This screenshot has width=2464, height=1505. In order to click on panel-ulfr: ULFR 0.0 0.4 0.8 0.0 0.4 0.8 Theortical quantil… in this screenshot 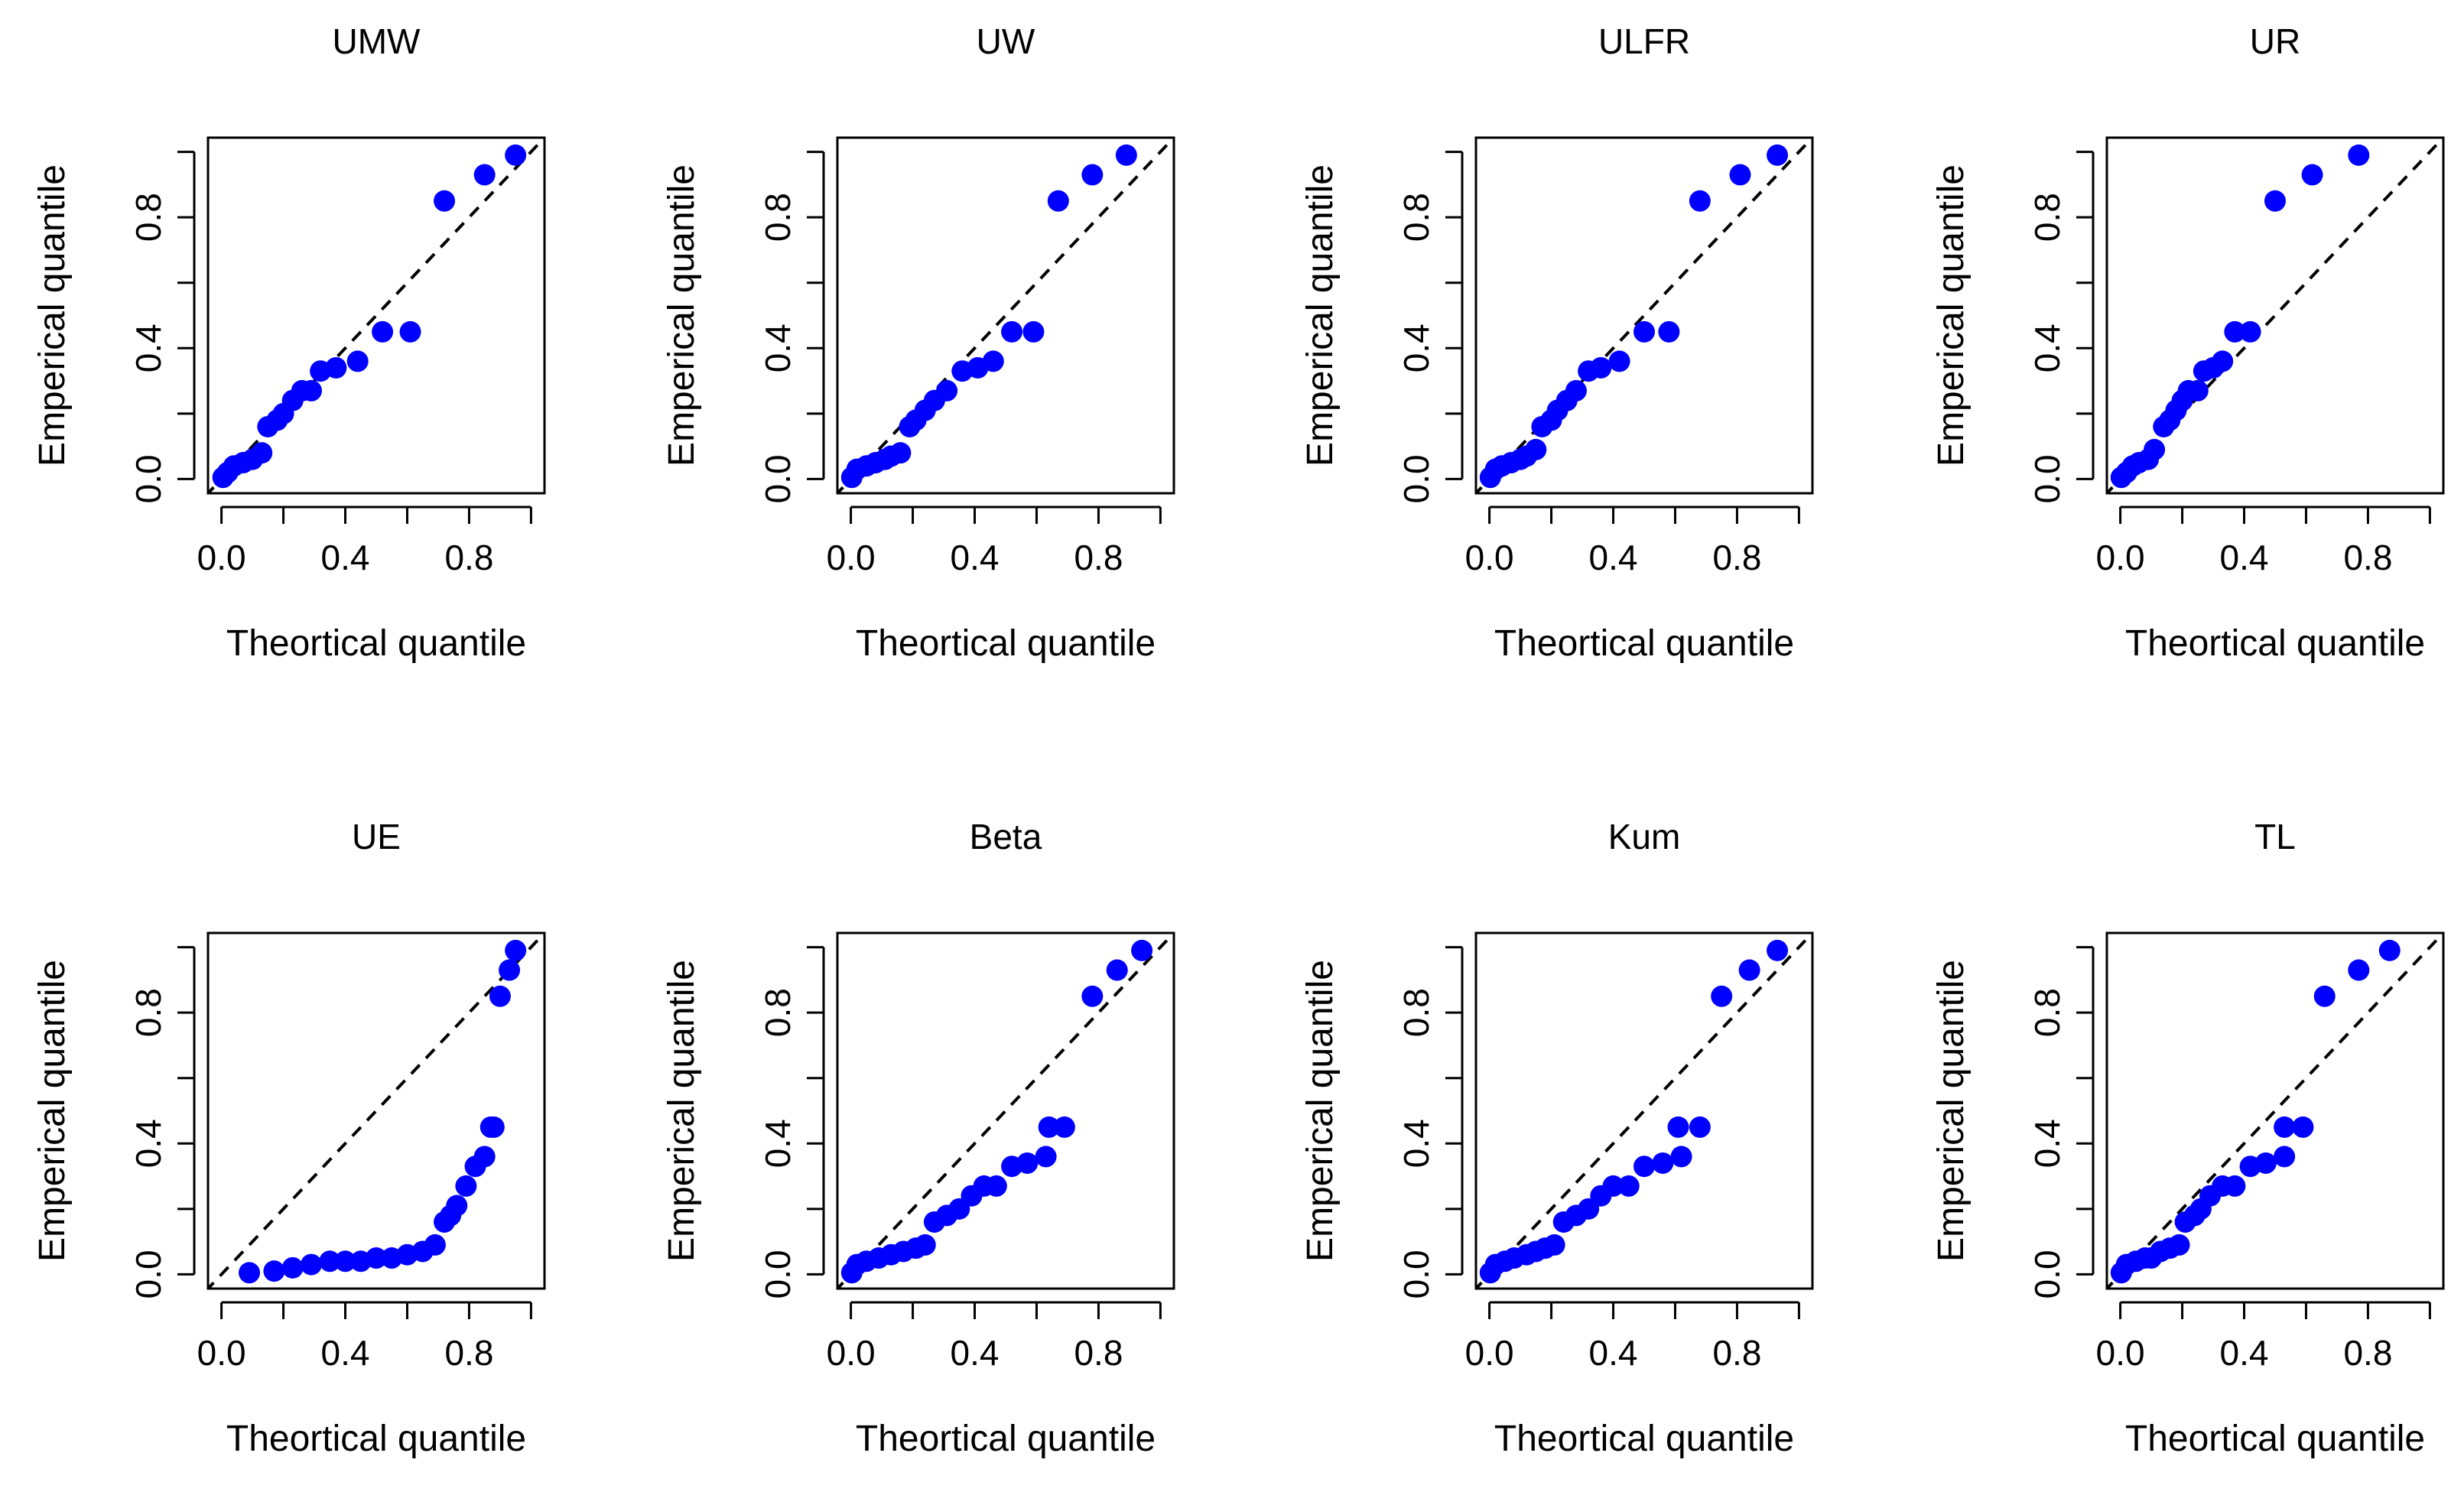, I will do `click(1557, 342)`.